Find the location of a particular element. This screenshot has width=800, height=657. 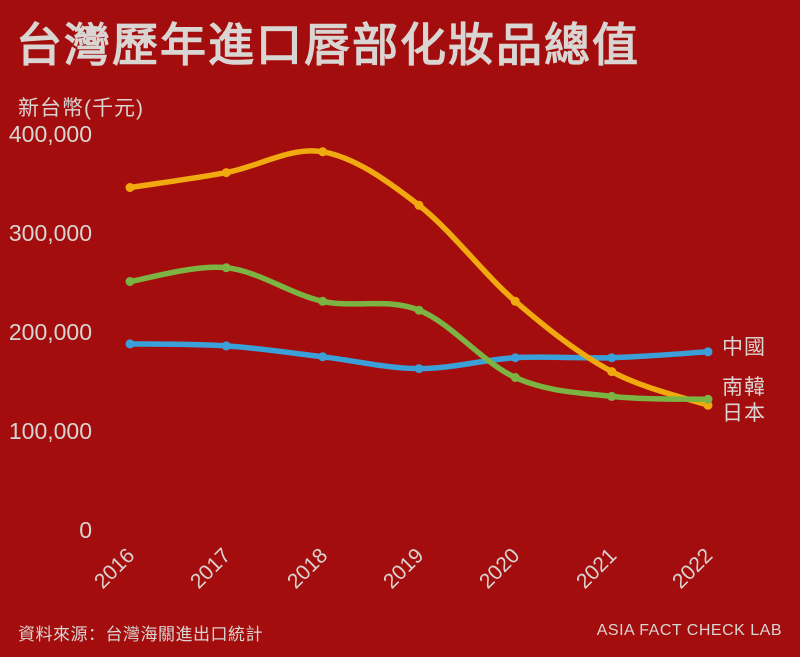

series-label-japan: 日本 is located at coordinates (744, 413).